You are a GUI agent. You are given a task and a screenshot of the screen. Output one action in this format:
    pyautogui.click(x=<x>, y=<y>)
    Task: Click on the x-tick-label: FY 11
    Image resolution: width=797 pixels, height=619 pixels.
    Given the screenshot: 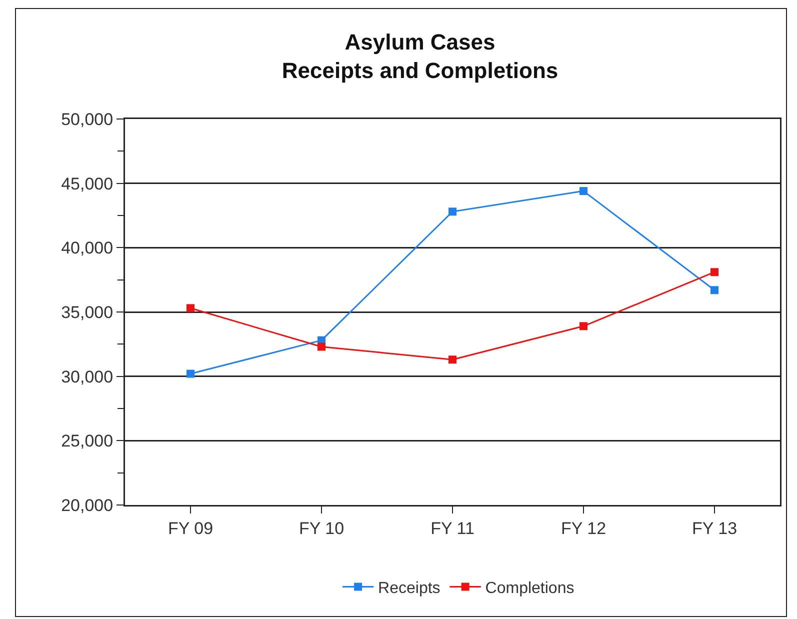 What is the action you would take?
    pyautogui.click(x=452, y=528)
    